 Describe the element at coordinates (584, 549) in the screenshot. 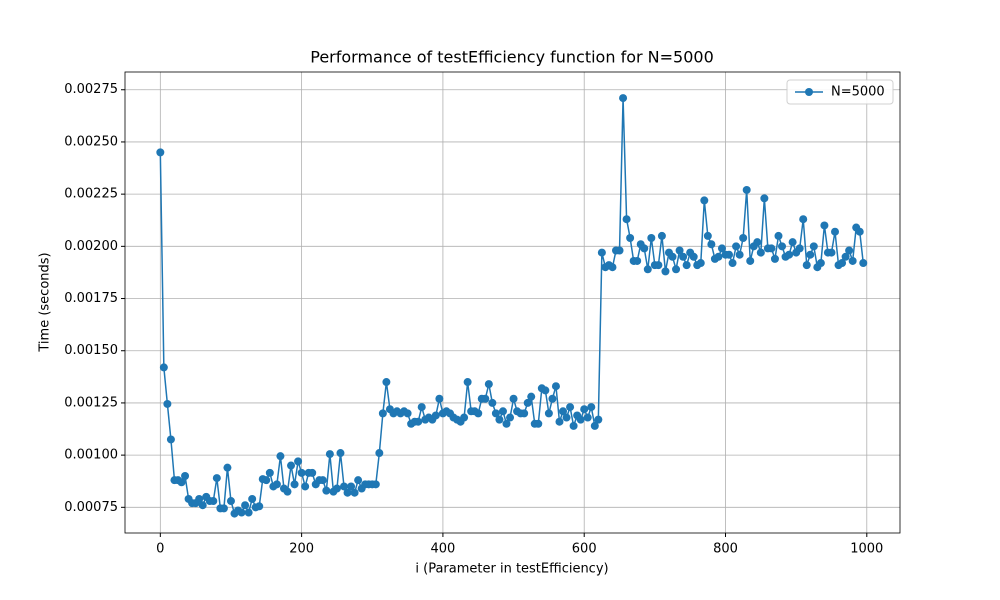

I see `x-tick-label: 600` at that location.